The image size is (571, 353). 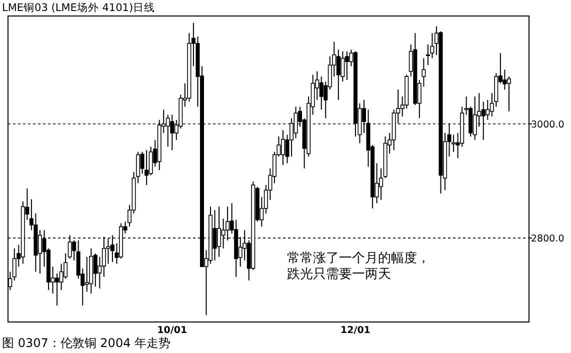 What do you see at coordinates (547, 239) in the screenshot?
I see `y-tick-label: 2800.0` at bounding box center [547, 239].